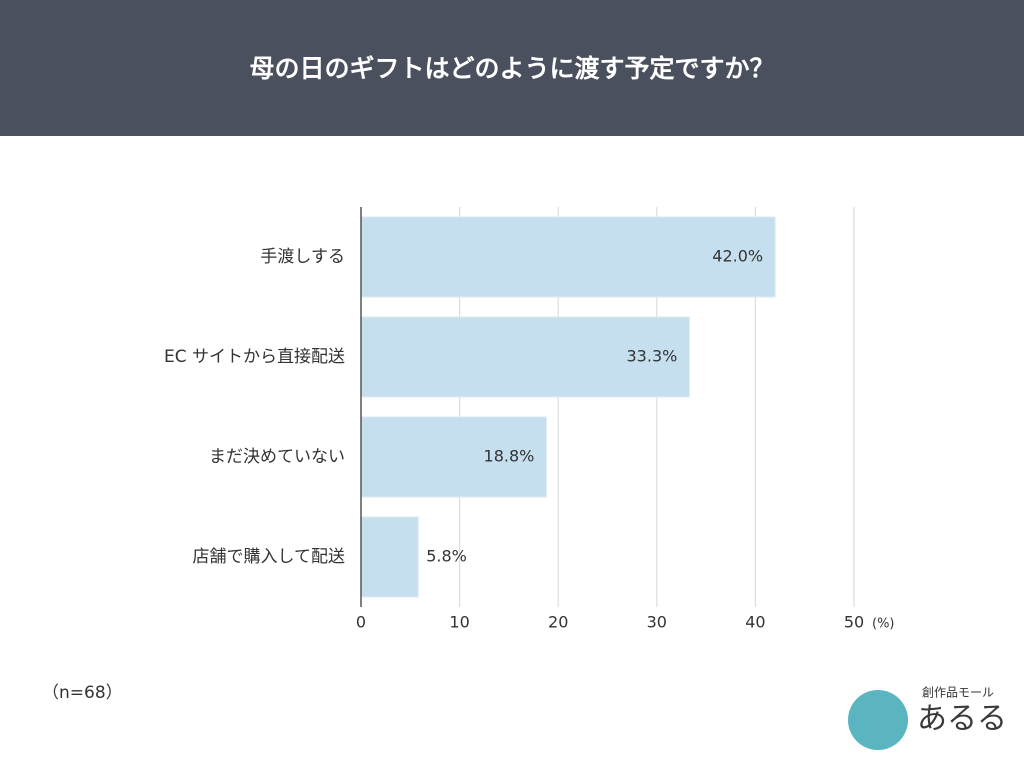 The width and height of the screenshot is (1024, 768). What do you see at coordinates (277, 457) in the screenshot?
I see `category-label: まだ決めていない` at bounding box center [277, 457].